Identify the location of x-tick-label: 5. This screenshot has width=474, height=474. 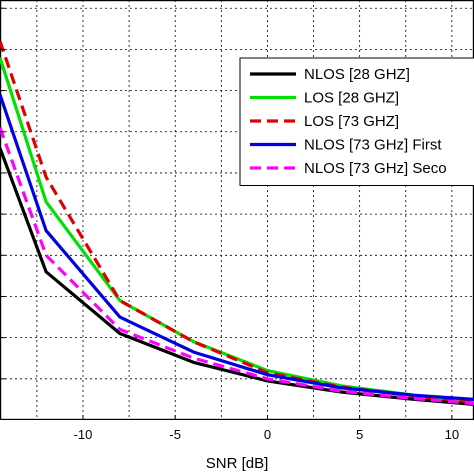
(359, 434).